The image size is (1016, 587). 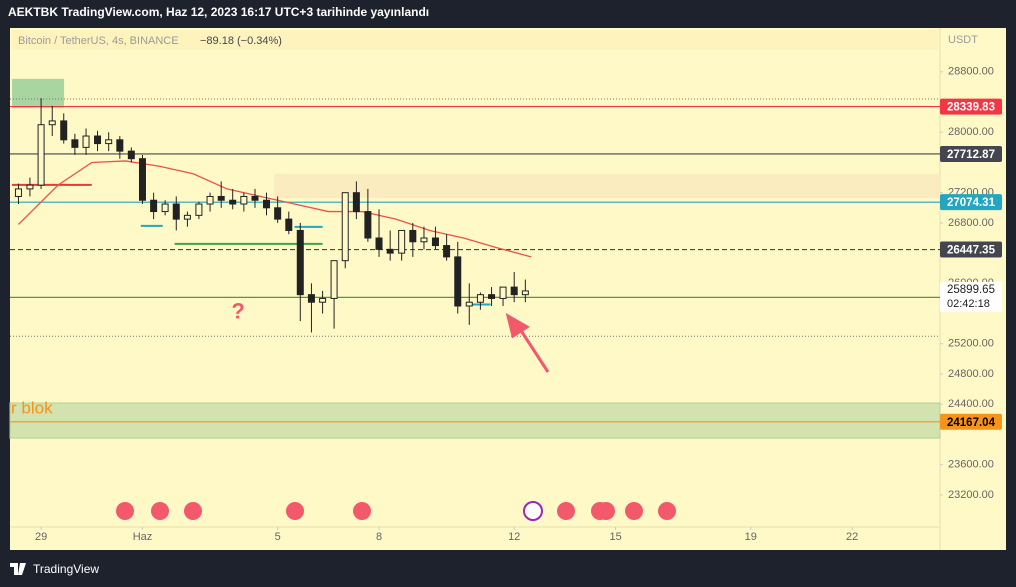 I want to click on footer, so click(x=508, y=570).